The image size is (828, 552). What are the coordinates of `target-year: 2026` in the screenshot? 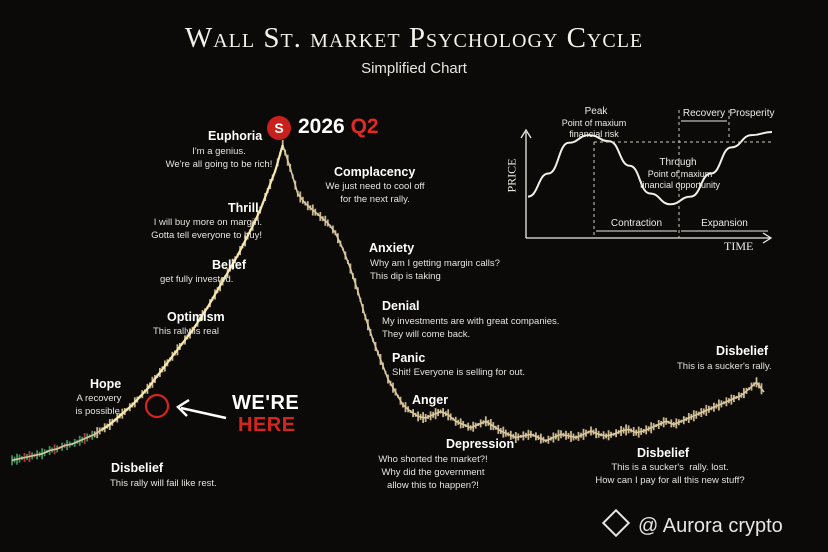 It's located at (321, 126).